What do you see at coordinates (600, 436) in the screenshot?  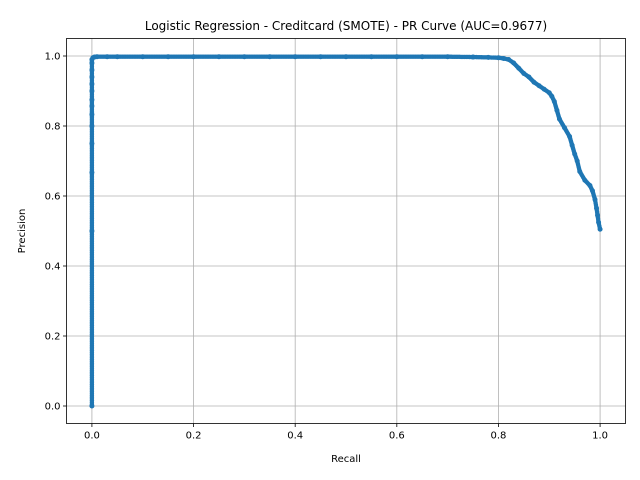 I see `x-tick-label: 1.0` at bounding box center [600, 436].